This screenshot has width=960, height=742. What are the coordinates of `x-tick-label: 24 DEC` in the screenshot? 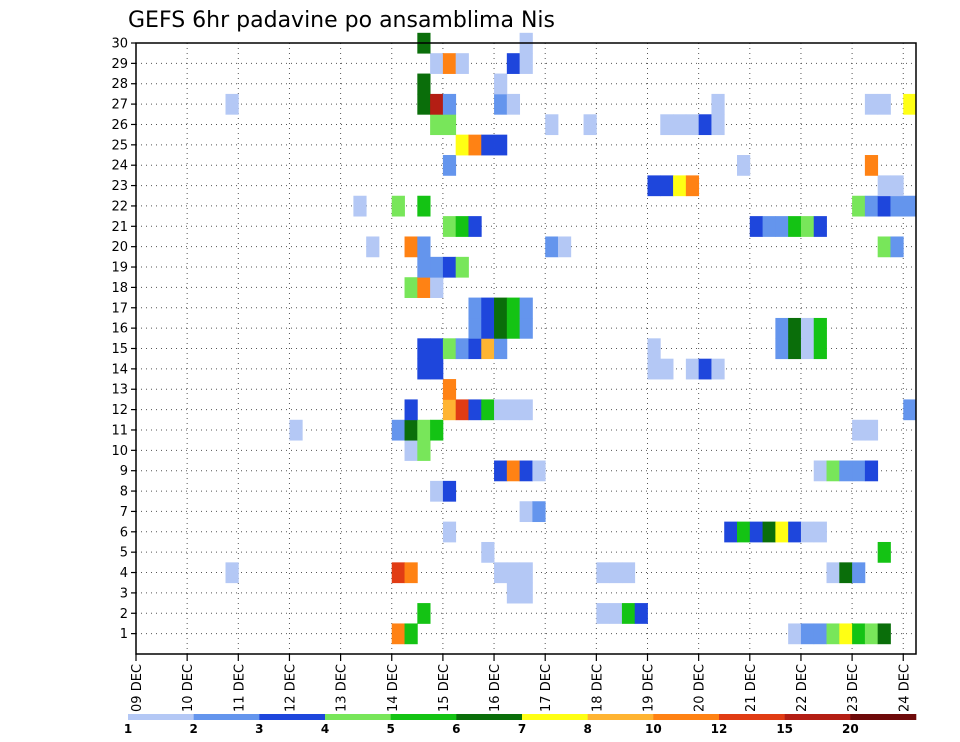 It's located at (904, 688).